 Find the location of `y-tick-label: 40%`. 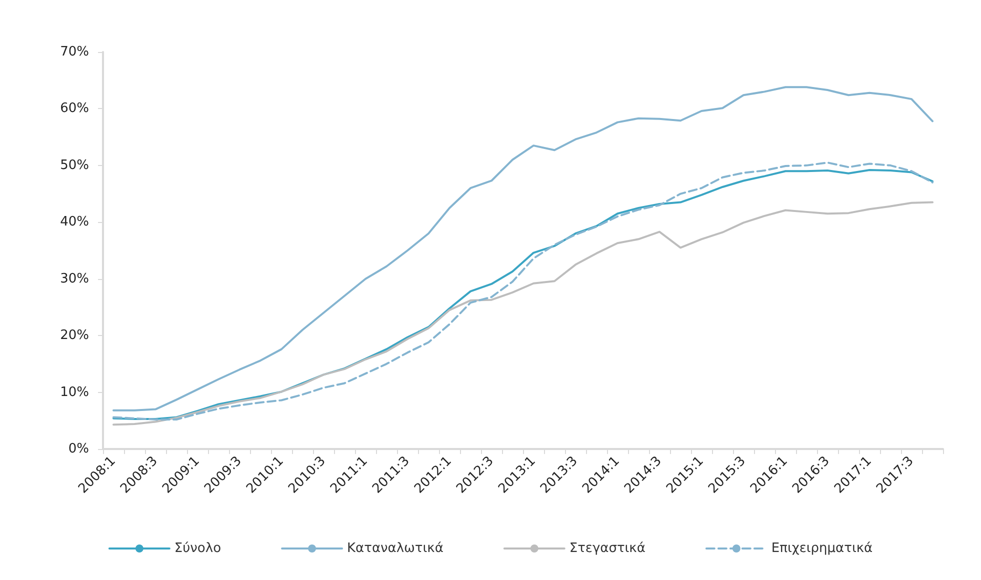

y-tick-label: 40% is located at coordinates (74, 222).